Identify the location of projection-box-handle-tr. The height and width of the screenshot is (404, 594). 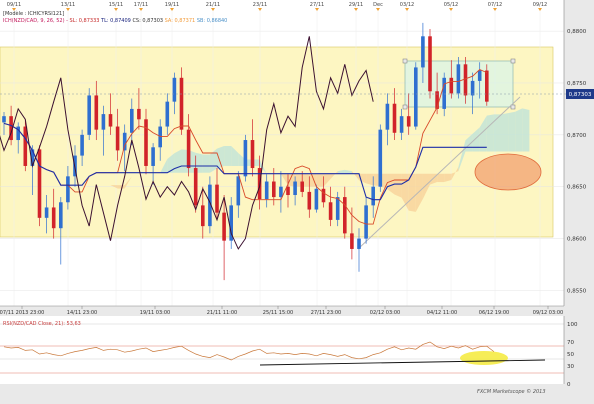
(513, 61).